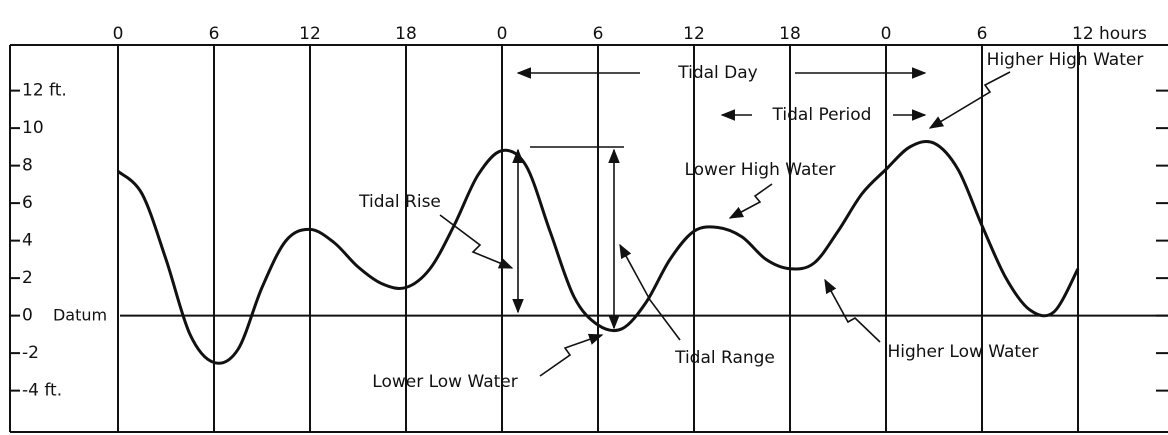 This screenshot has height=435, width=1168. Describe the element at coordinates (27, 203) in the screenshot. I see `y-tick-label: 6` at that location.